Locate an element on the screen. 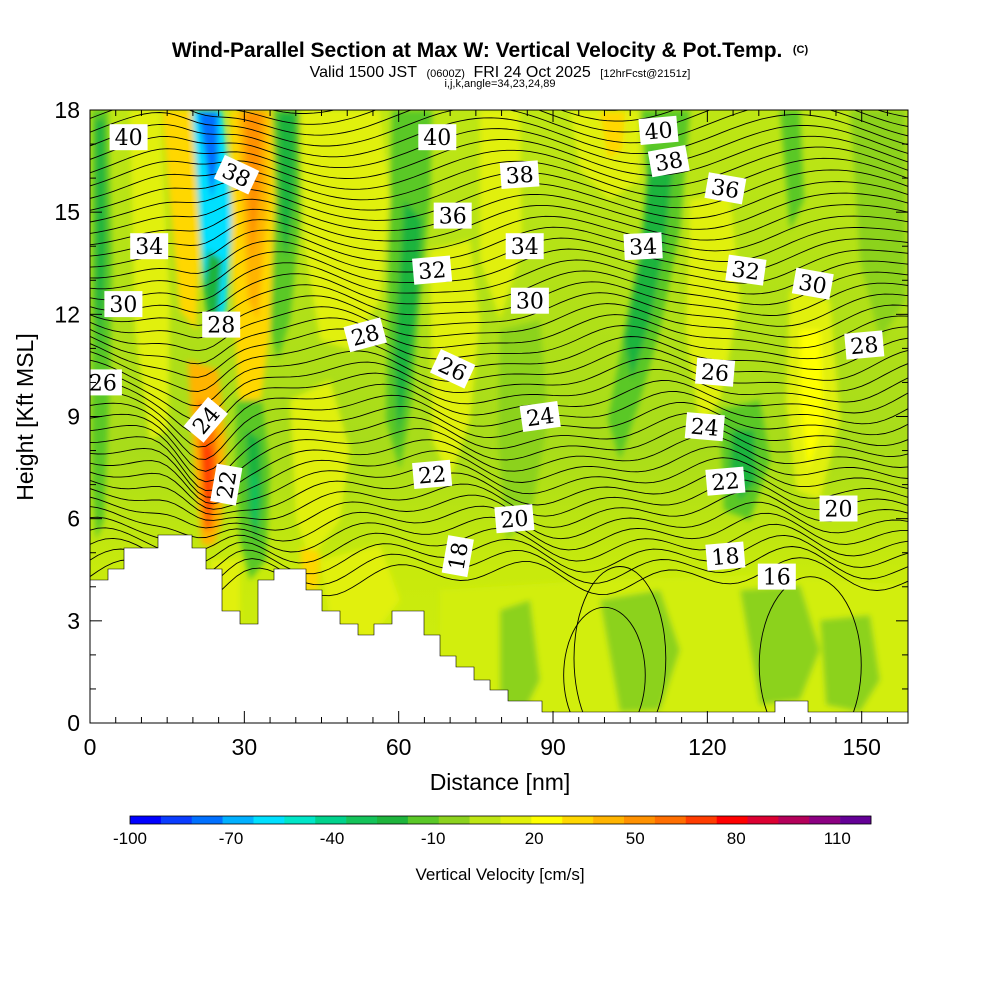 The height and width of the screenshot is (1000, 1000). contour-label: 16 is located at coordinates (776, 577).